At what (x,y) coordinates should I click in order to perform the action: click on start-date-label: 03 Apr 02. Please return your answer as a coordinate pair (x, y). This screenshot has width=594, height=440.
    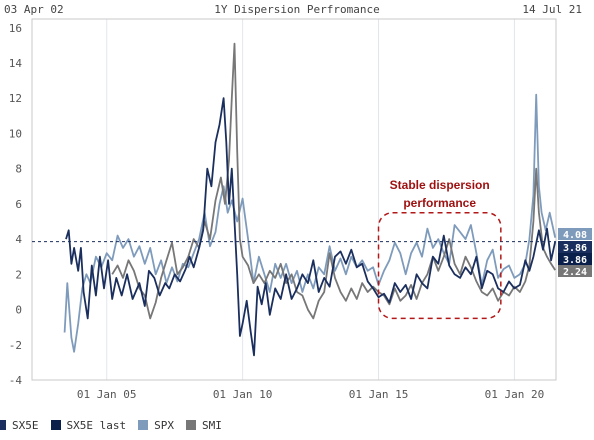
    Looking at the image, I should click on (34, 9).